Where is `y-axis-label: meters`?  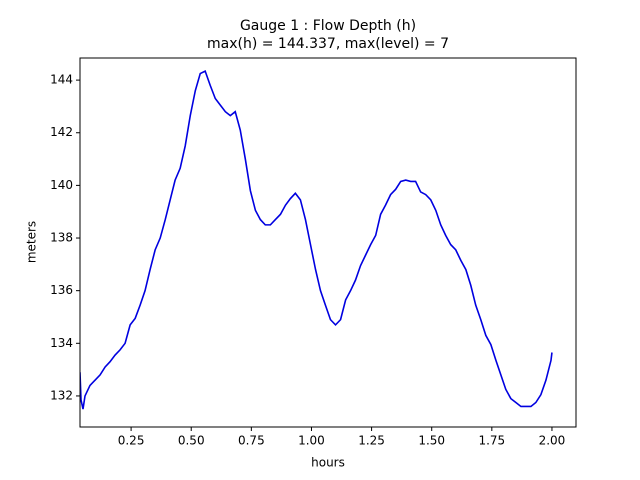
y-axis-label: meters is located at coordinates (32, 242).